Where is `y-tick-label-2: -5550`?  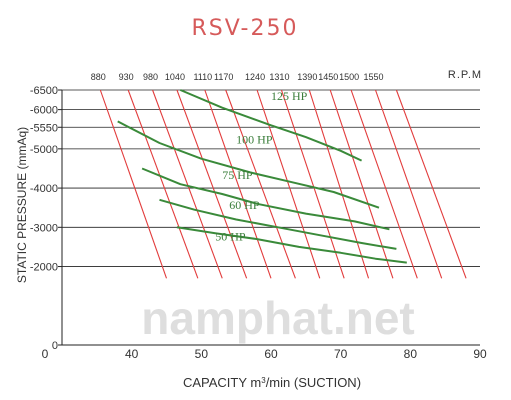 y-tick-label-2: -5550 is located at coordinates (44, 128).